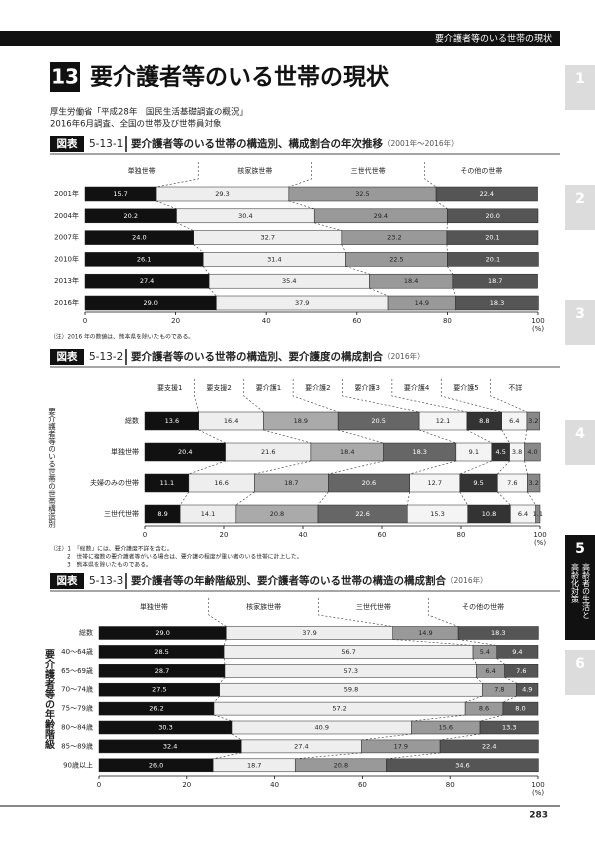  I want to click on value-label: 59.8, so click(351, 690).